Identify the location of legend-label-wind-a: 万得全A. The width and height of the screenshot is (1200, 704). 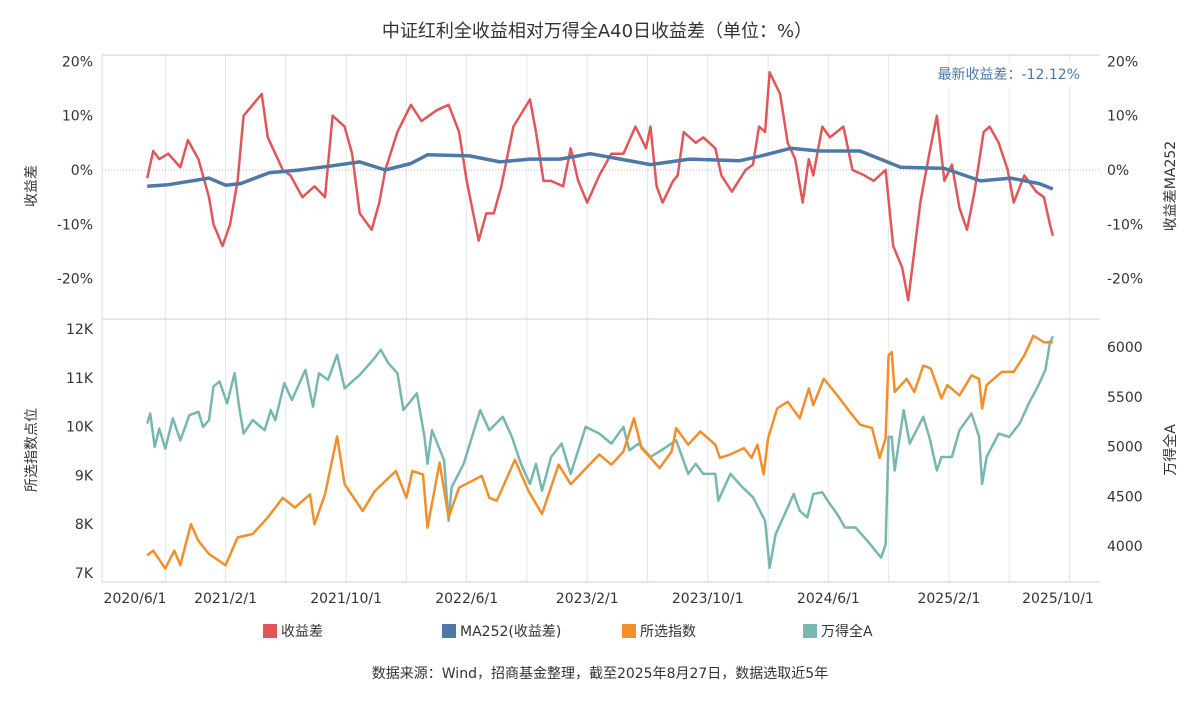
(847, 631).